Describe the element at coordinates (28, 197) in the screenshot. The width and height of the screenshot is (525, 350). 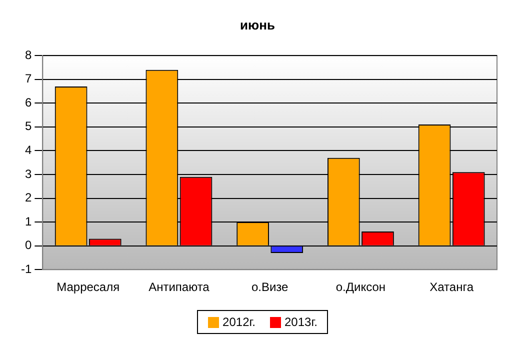
I see `y-tick-label: 2` at that location.